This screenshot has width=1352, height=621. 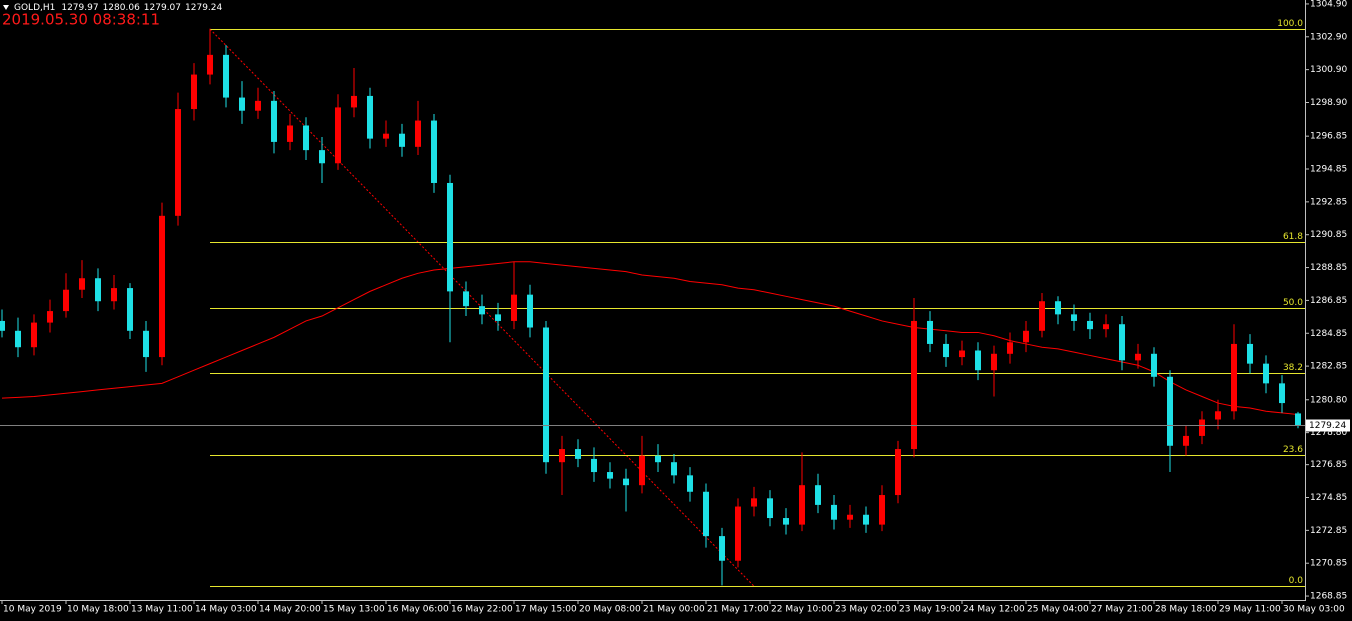 I want to click on y-tick-label: 1304.90, so click(x=1328, y=4).